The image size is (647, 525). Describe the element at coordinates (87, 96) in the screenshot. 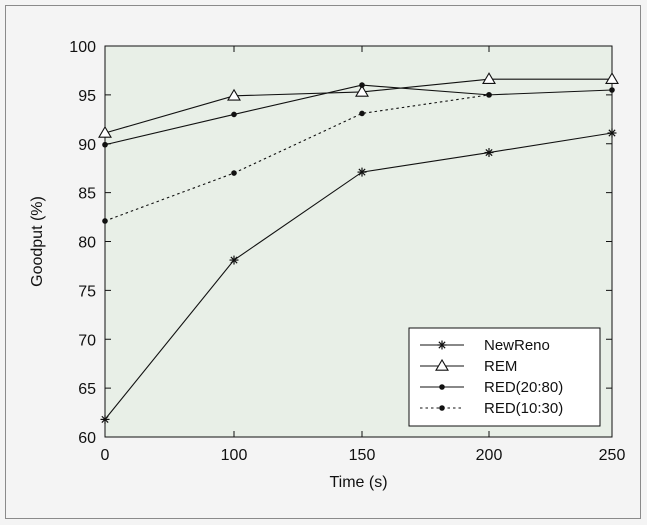

I see `y-tick-label: 95` at that location.